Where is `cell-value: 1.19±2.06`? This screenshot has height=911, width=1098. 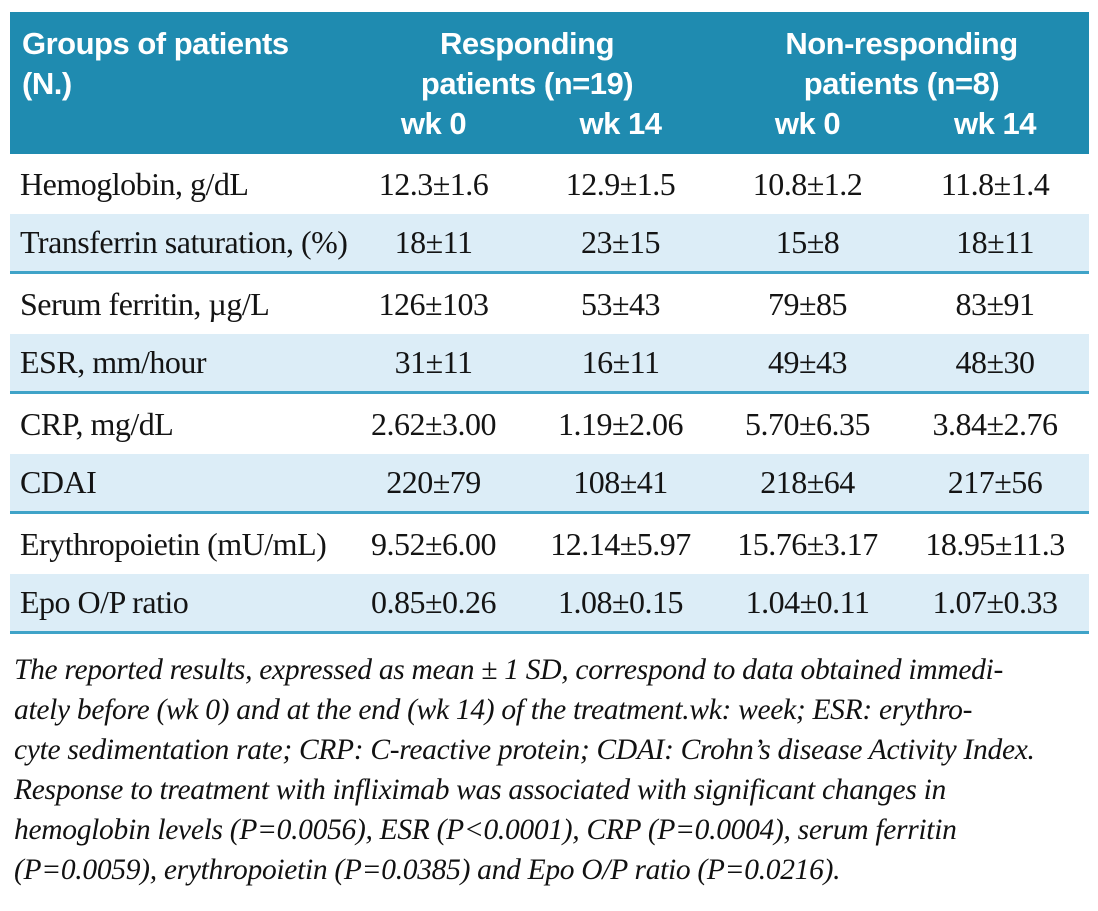
cell-value: 1.19±2.06 is located at coordinates (620, 423).